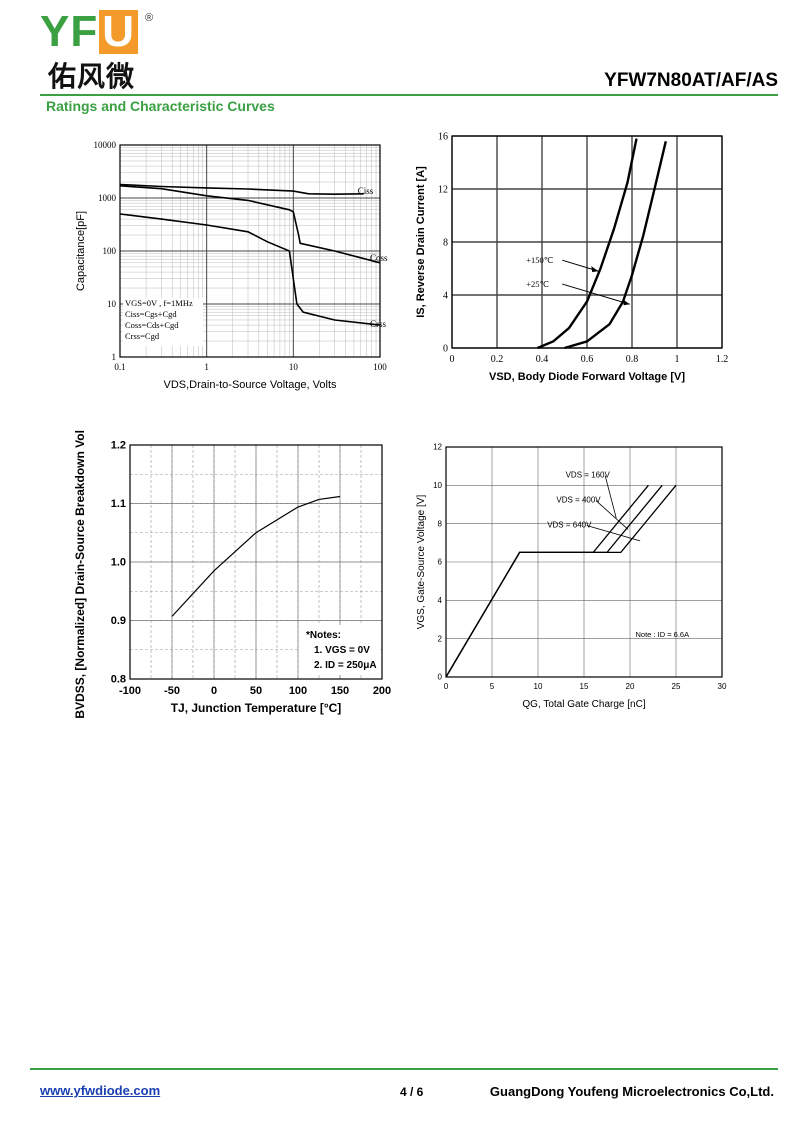 Image resolution: width=800 pixels, height=1131 pixels. What do you see at coordinates (587, 377) in the screenshot?
I see `x-axis-label: VSD, Body Diode Forward Voltage [V]` at bounding box center [587, 377].